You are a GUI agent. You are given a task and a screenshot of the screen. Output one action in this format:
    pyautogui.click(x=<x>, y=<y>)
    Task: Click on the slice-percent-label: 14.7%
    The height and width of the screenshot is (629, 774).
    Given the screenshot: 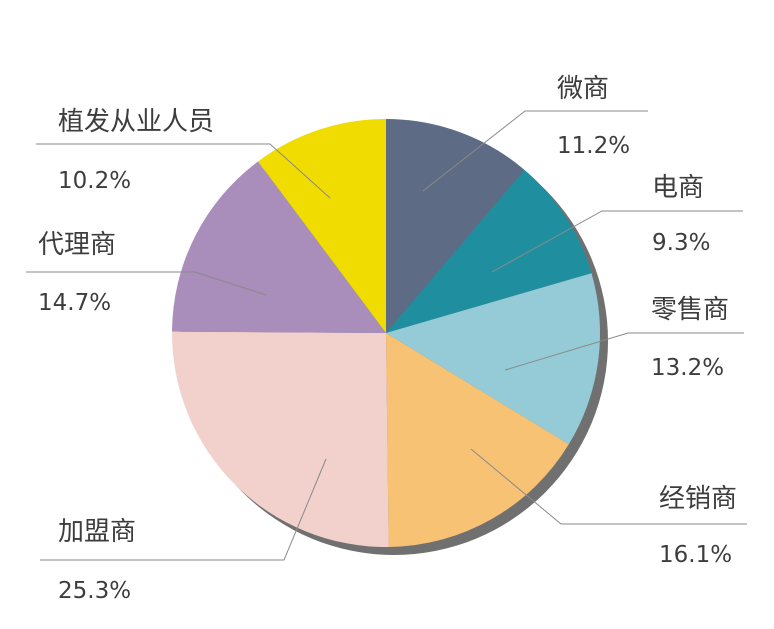 What is the action you would take?
    pyautogui.click(x=74, y=303)
    